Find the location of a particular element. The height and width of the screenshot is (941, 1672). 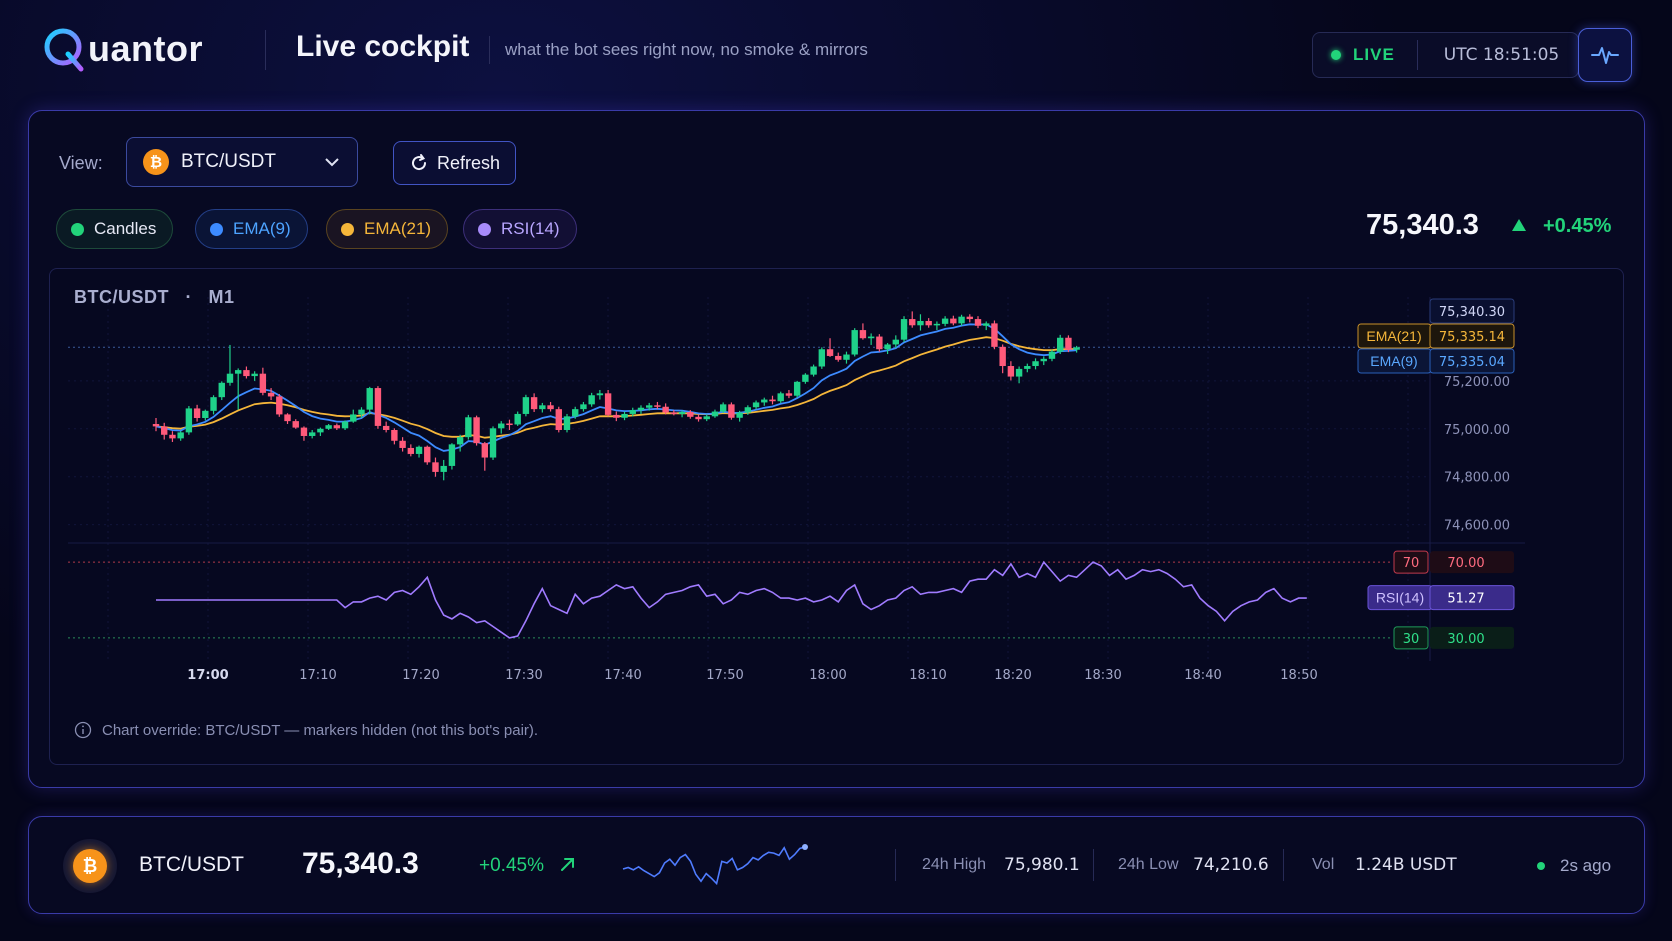

ema21-tag: EMA(21) 75,335.14 is located at coordinates (1436, 336).